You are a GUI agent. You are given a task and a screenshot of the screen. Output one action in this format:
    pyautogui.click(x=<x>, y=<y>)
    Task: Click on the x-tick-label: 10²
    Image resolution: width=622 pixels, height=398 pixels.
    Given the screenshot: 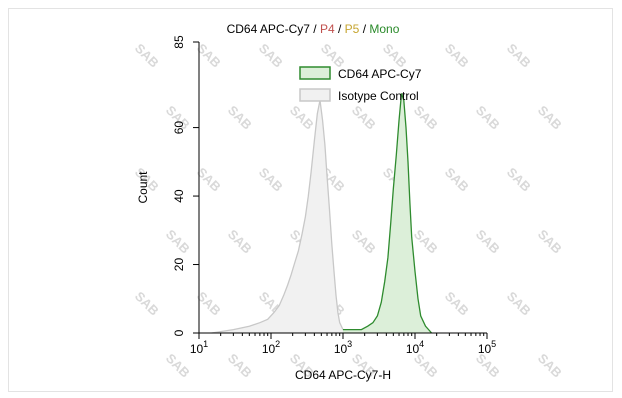 What is the action you would take?
    pyautogui.click(x=271, y=347)
    